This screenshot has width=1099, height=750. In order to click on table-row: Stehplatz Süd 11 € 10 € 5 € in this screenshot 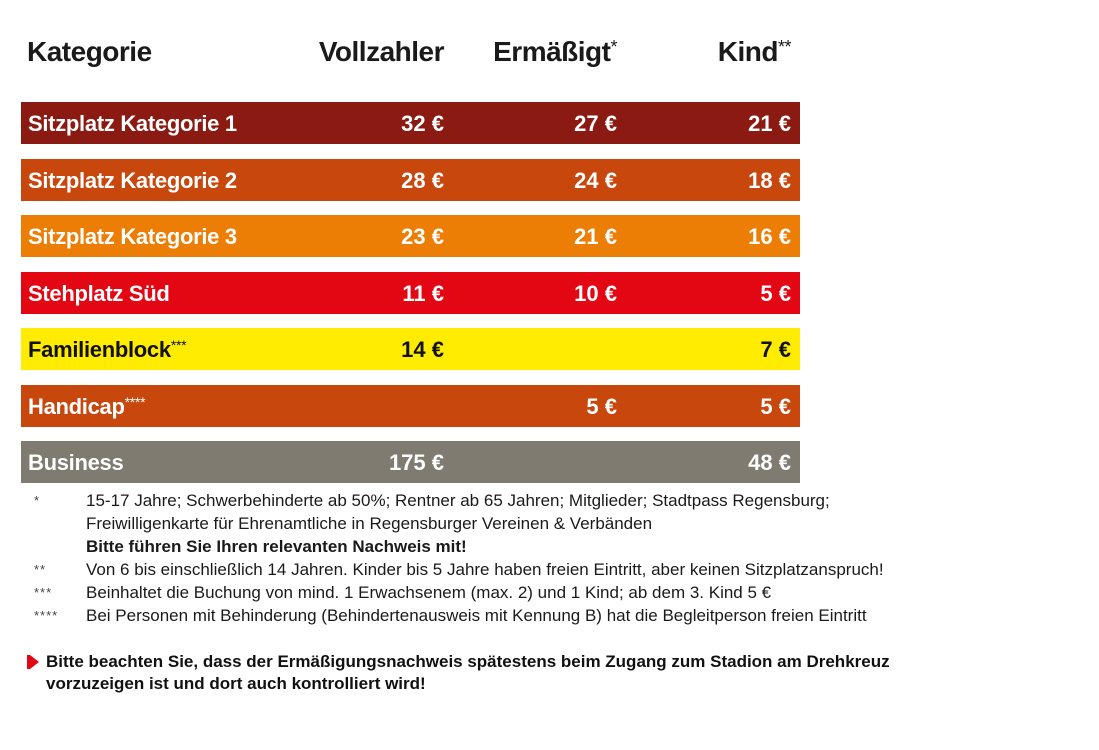, I will do `click(410, 292)`.